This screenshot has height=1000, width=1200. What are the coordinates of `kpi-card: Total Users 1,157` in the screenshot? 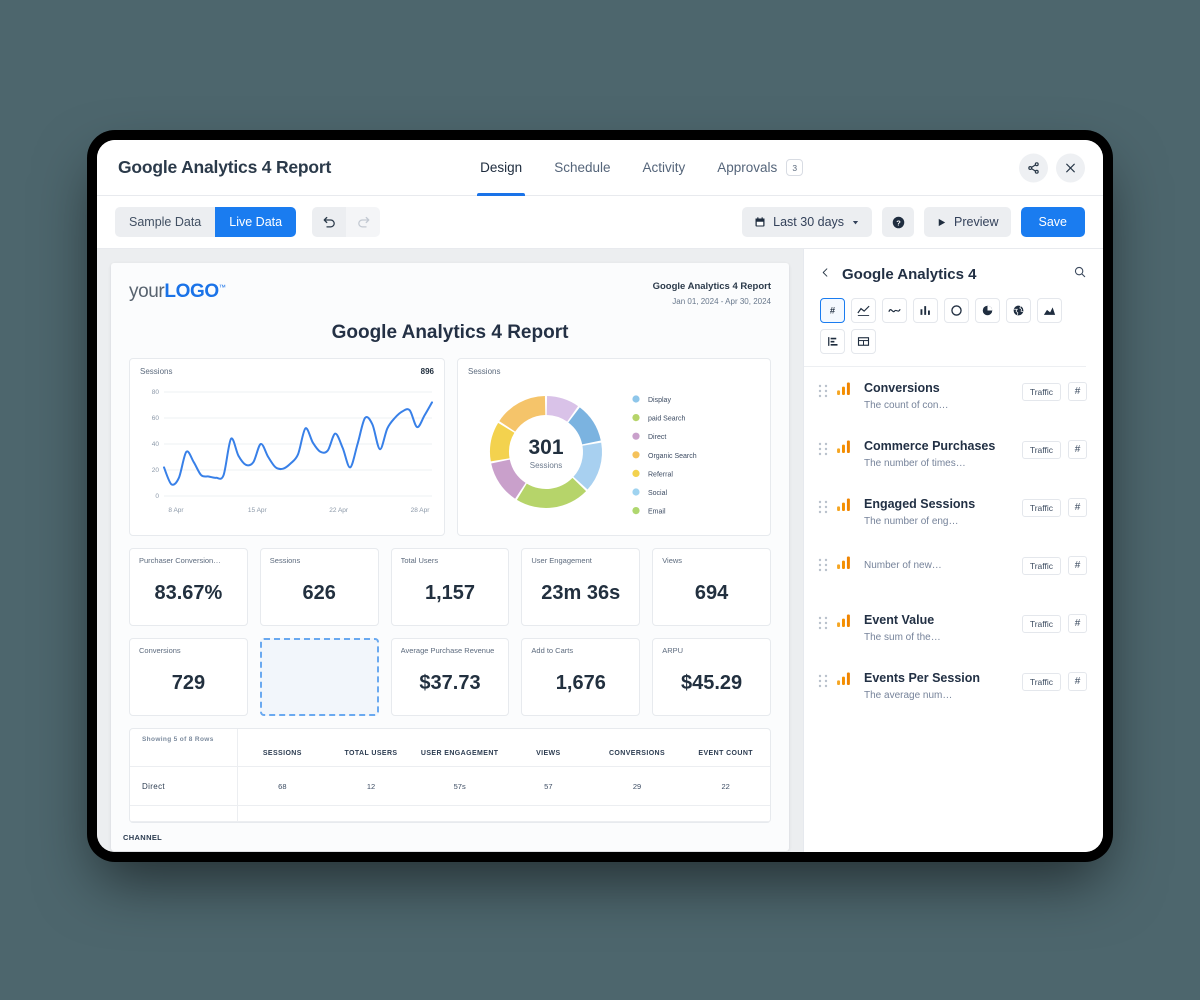 It's located at (450, 587).